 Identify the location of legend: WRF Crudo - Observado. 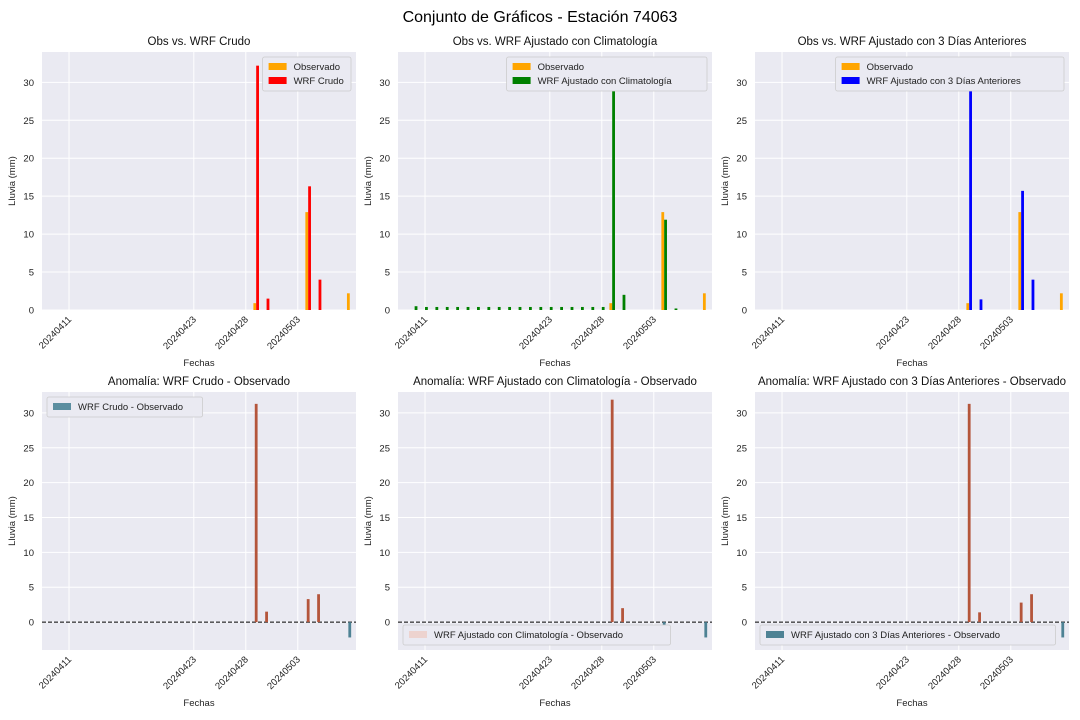
(125, 407).